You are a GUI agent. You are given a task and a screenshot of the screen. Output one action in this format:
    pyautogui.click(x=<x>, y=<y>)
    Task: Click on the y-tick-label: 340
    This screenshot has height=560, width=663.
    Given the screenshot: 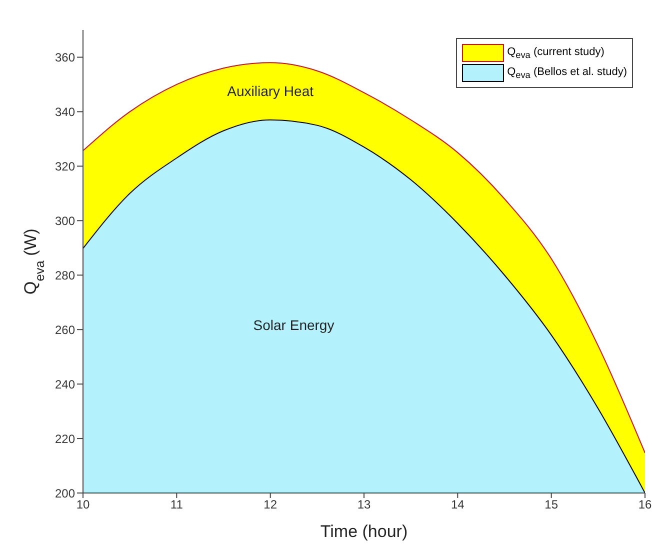 What is the action you would take?
    pyautogui.click(x=65, y=111)
    